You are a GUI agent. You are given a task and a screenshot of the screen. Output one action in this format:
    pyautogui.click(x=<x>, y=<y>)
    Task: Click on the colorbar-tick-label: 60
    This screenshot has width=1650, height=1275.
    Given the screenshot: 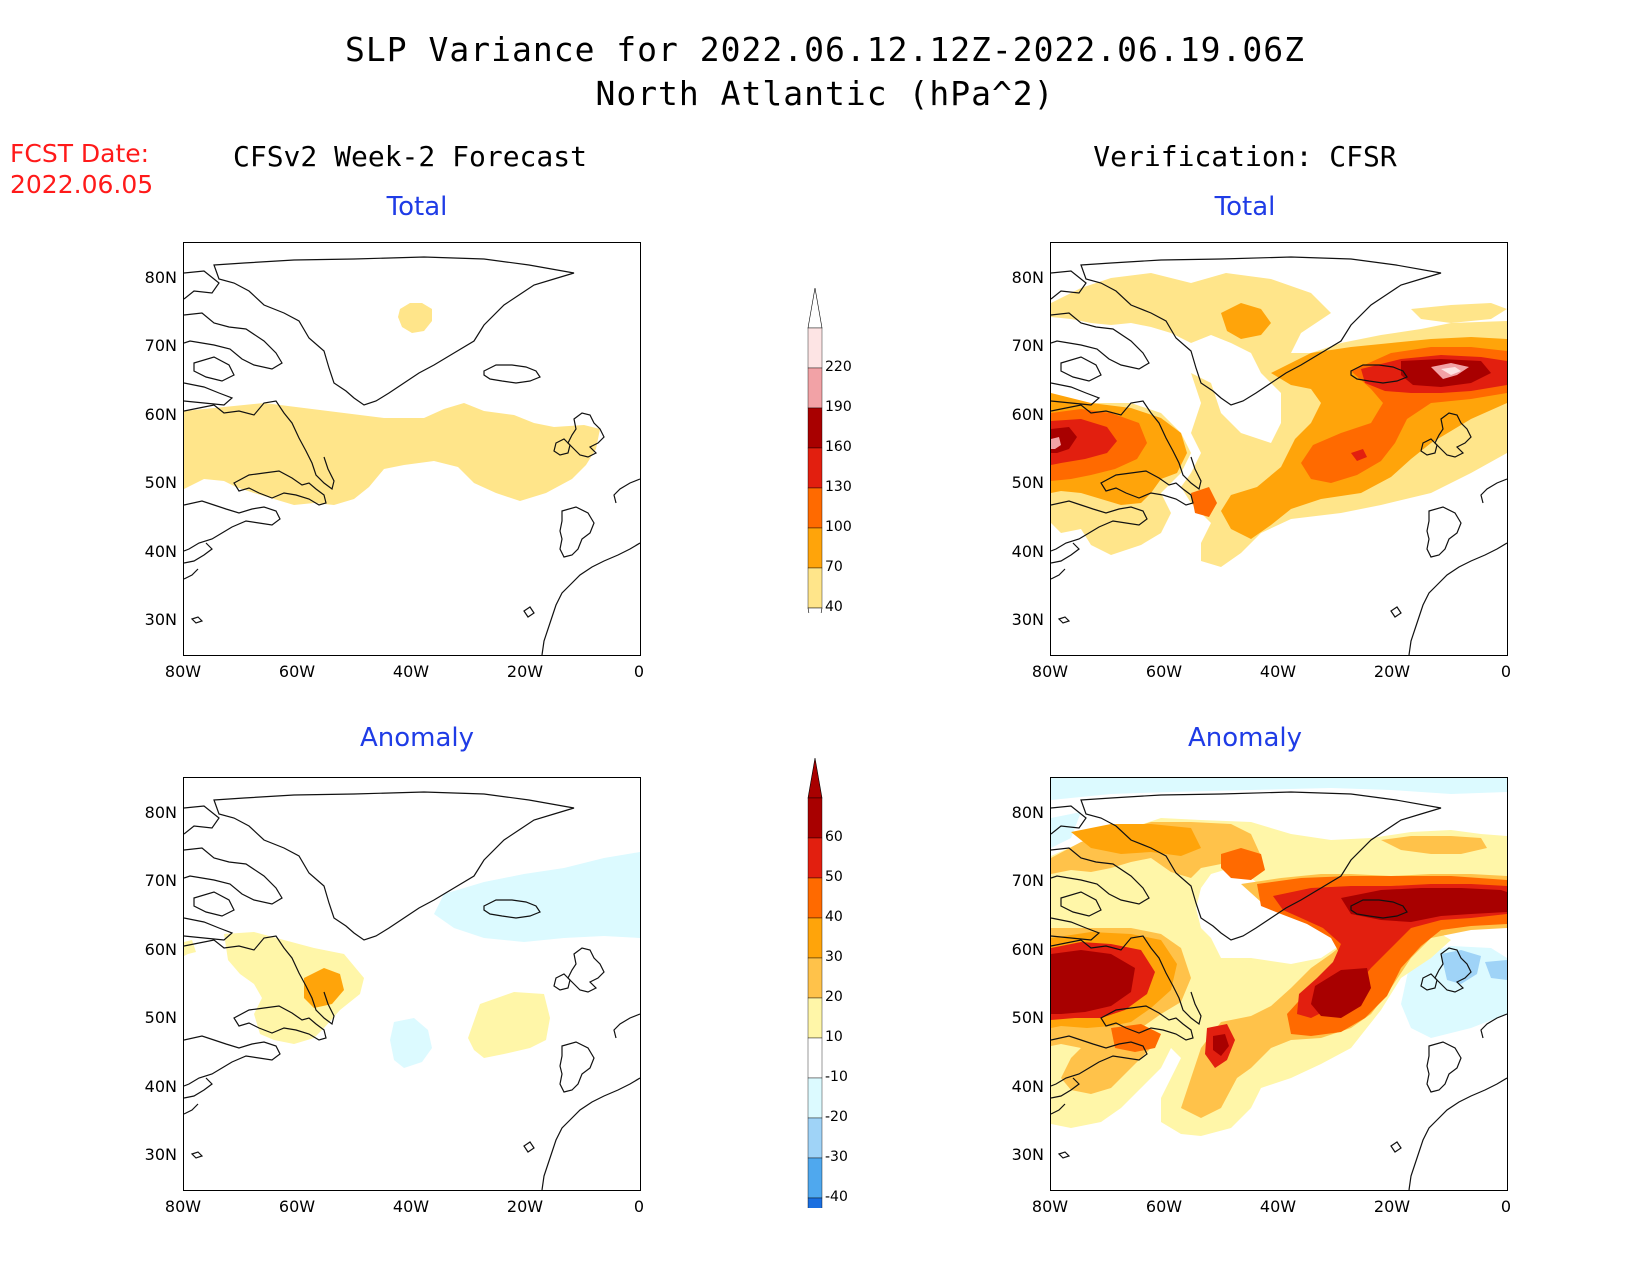 What is the action you would take?
    pyautogui.click(x=834, y=837)
    